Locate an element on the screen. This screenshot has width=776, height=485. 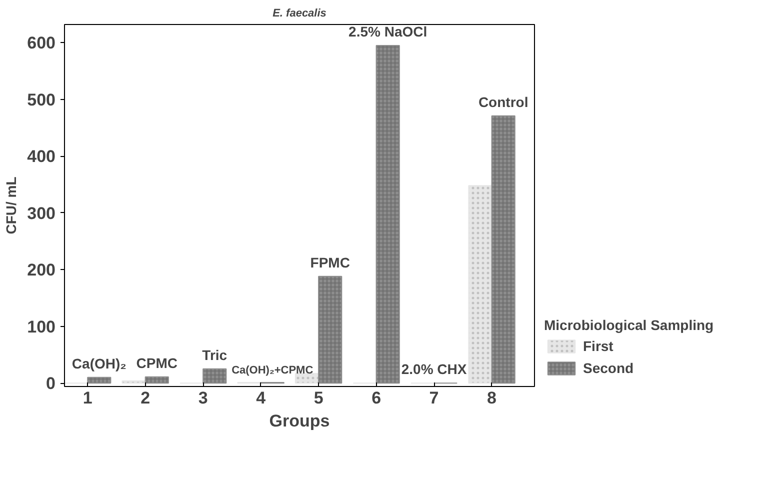
y-tick-label: 500 is located at coordinates (41, 100).